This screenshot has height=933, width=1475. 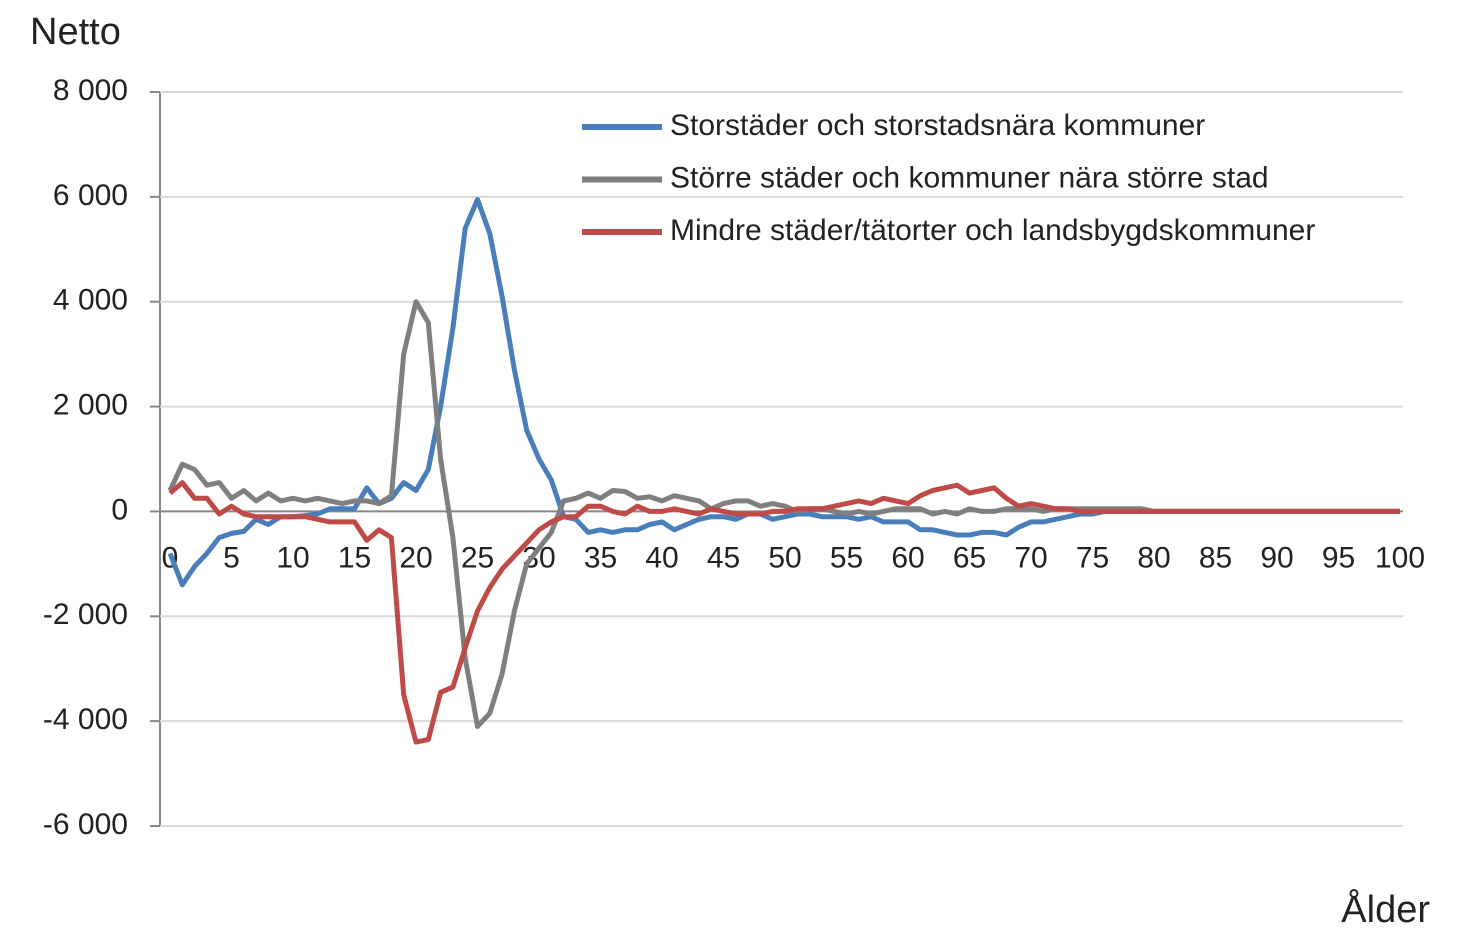 I want to click on x-tick-label: 45, so click(x=723, y=557).